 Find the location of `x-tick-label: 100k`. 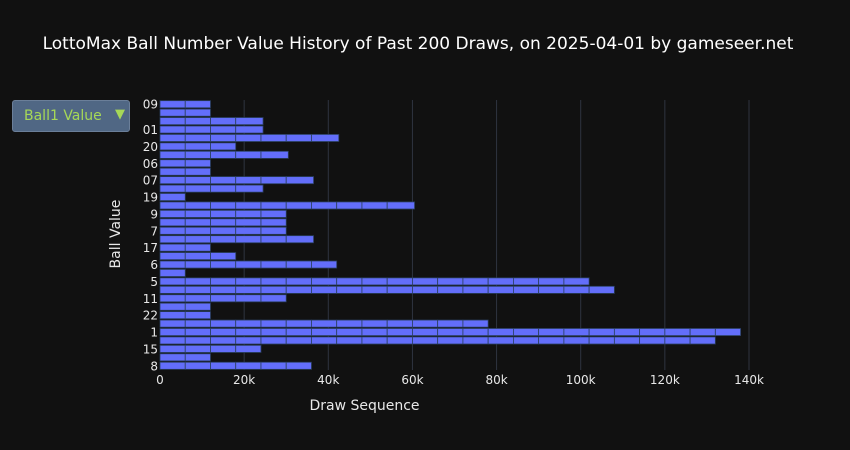

x-tick-label: 100k is located at coordinates (581, 380).